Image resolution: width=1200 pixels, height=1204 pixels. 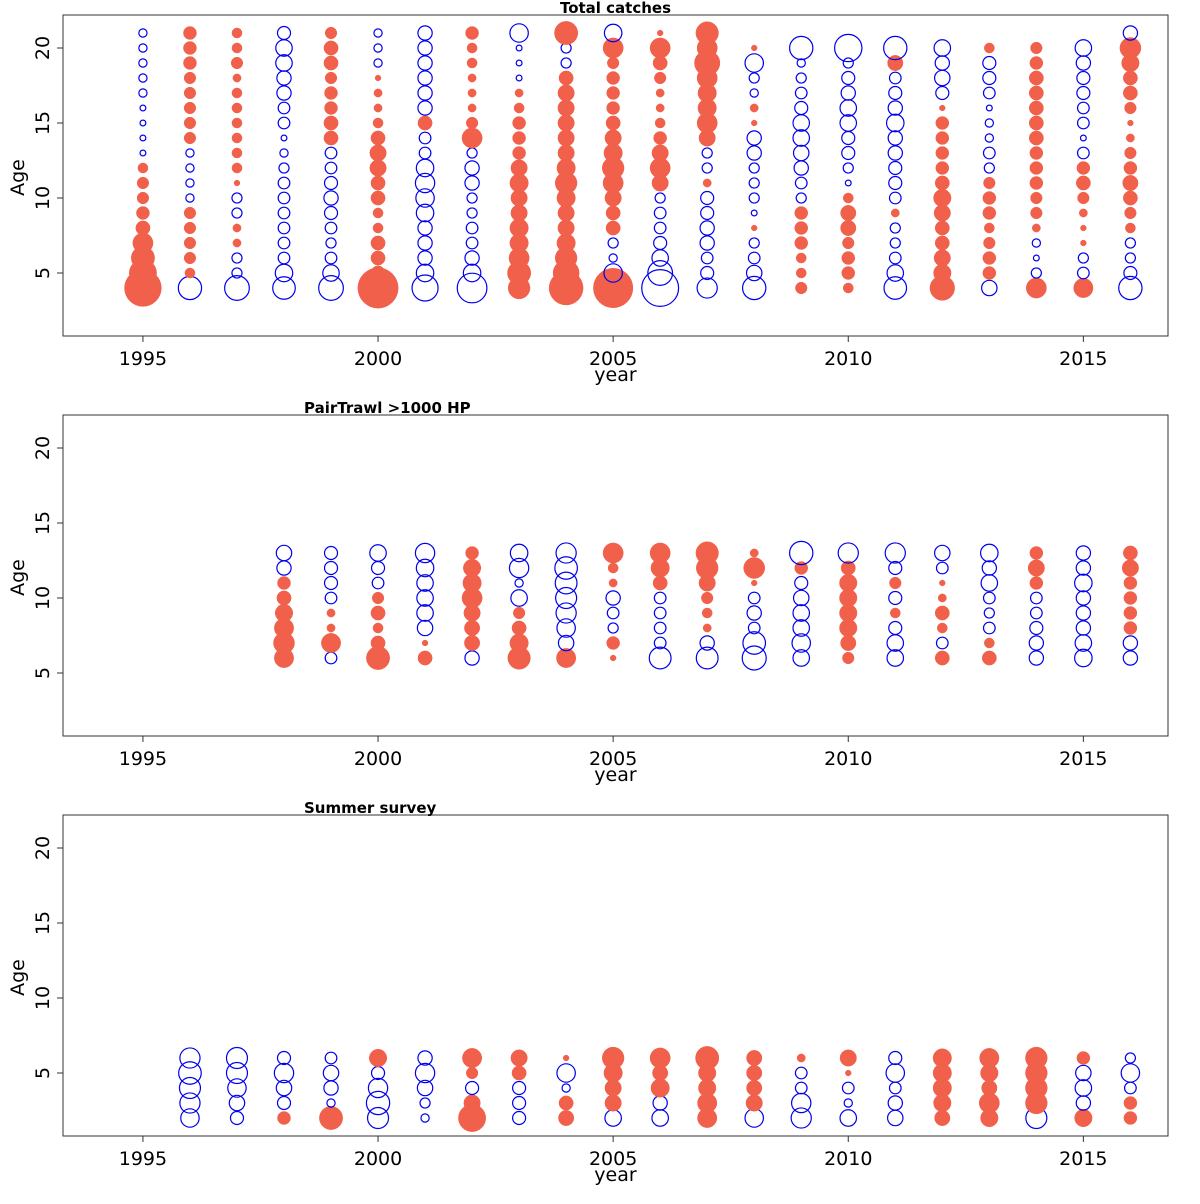 I want to click on y-axis-label: Age, so click(x=18, y=977).